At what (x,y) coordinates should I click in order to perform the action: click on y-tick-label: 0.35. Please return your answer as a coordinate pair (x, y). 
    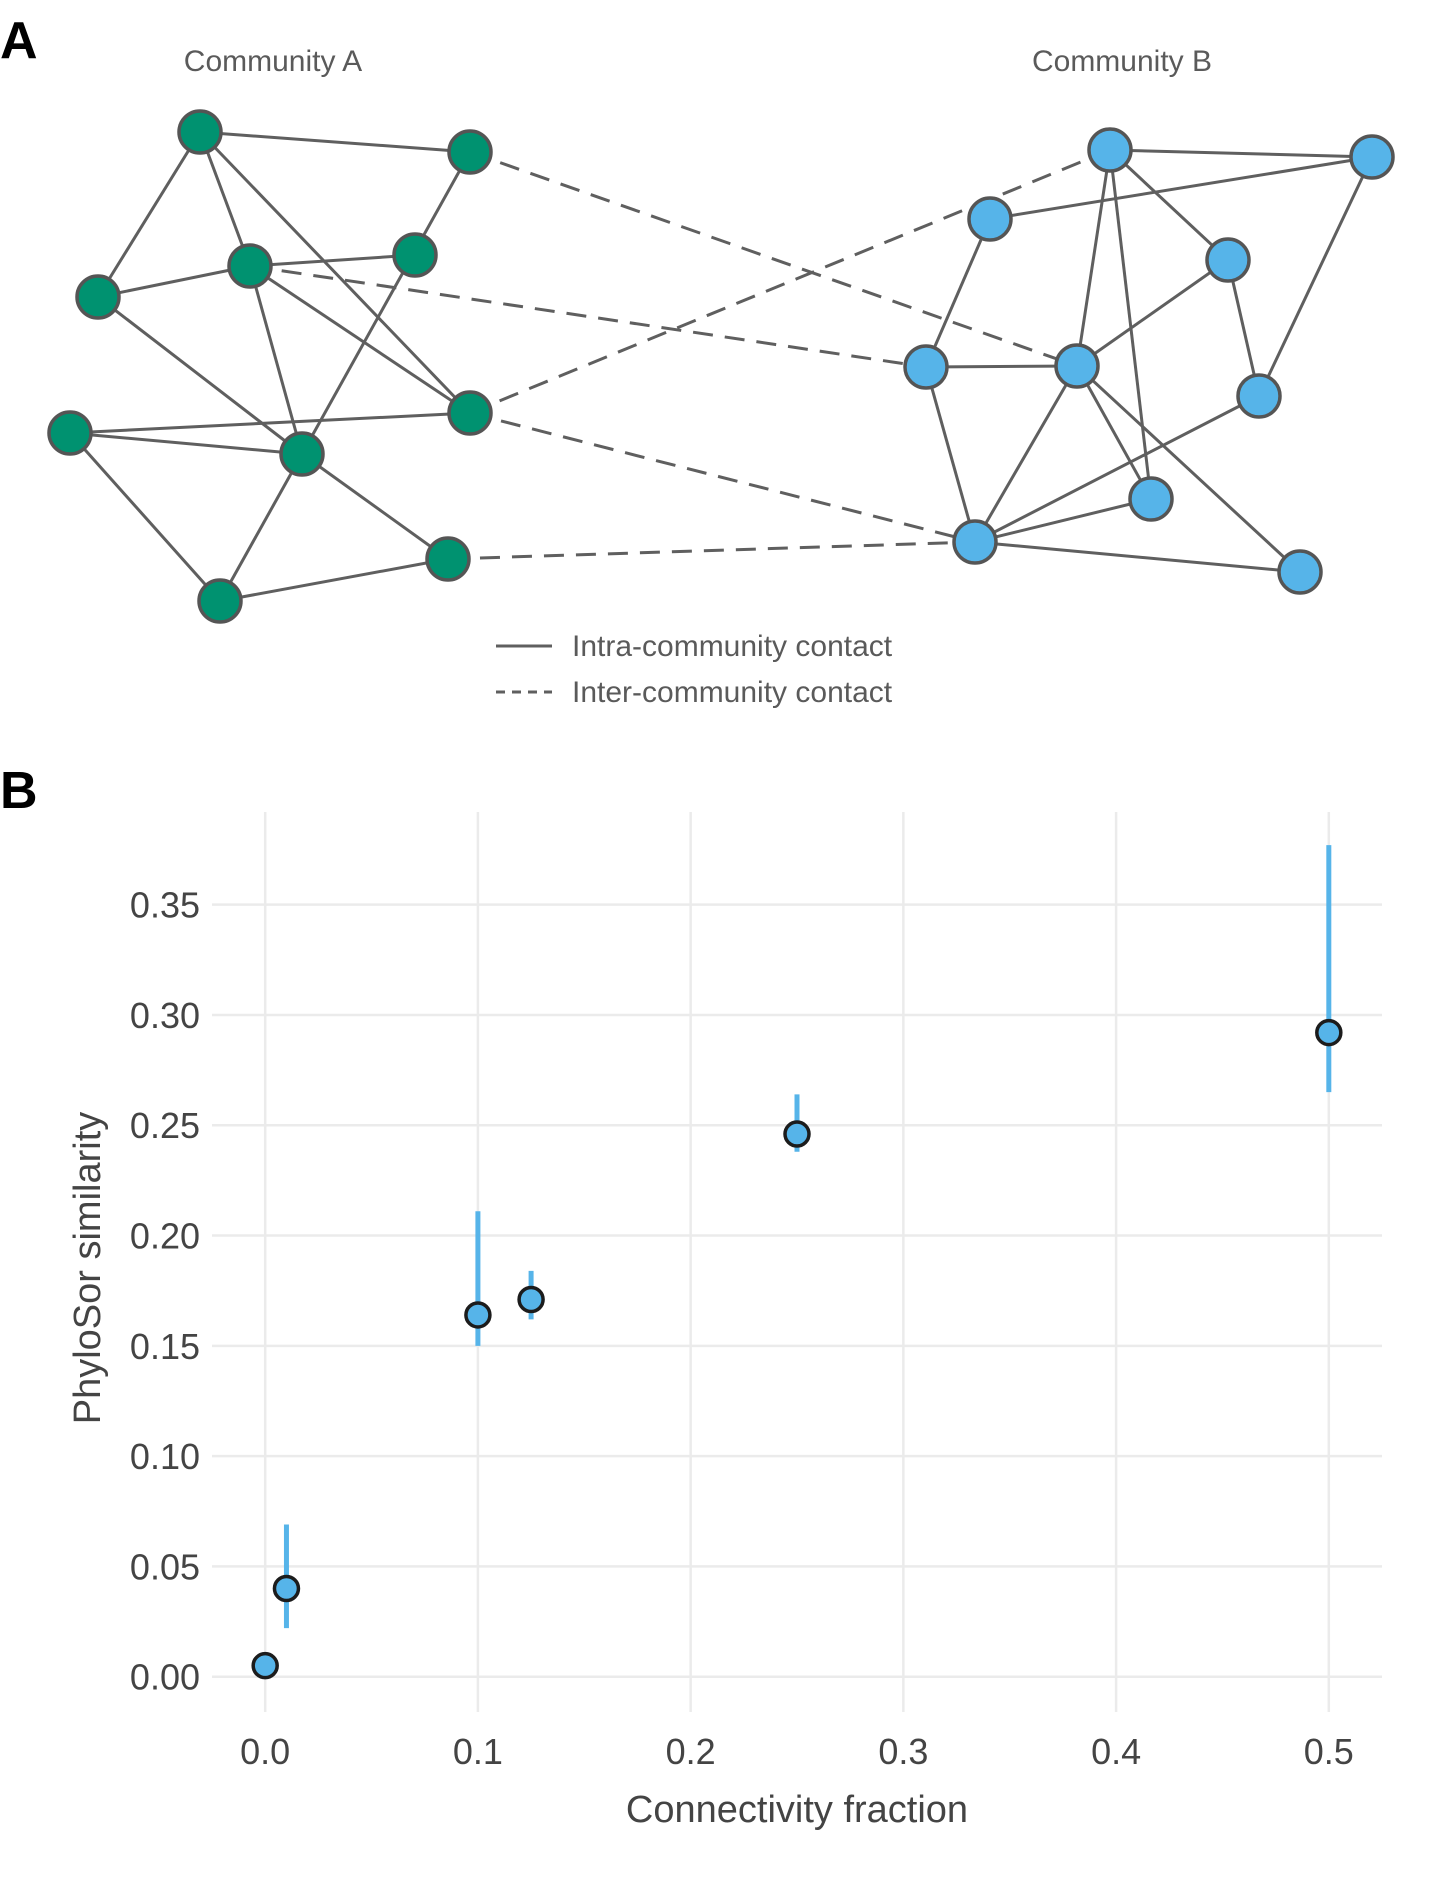
    Looking at the image, I should click on (165, 905).